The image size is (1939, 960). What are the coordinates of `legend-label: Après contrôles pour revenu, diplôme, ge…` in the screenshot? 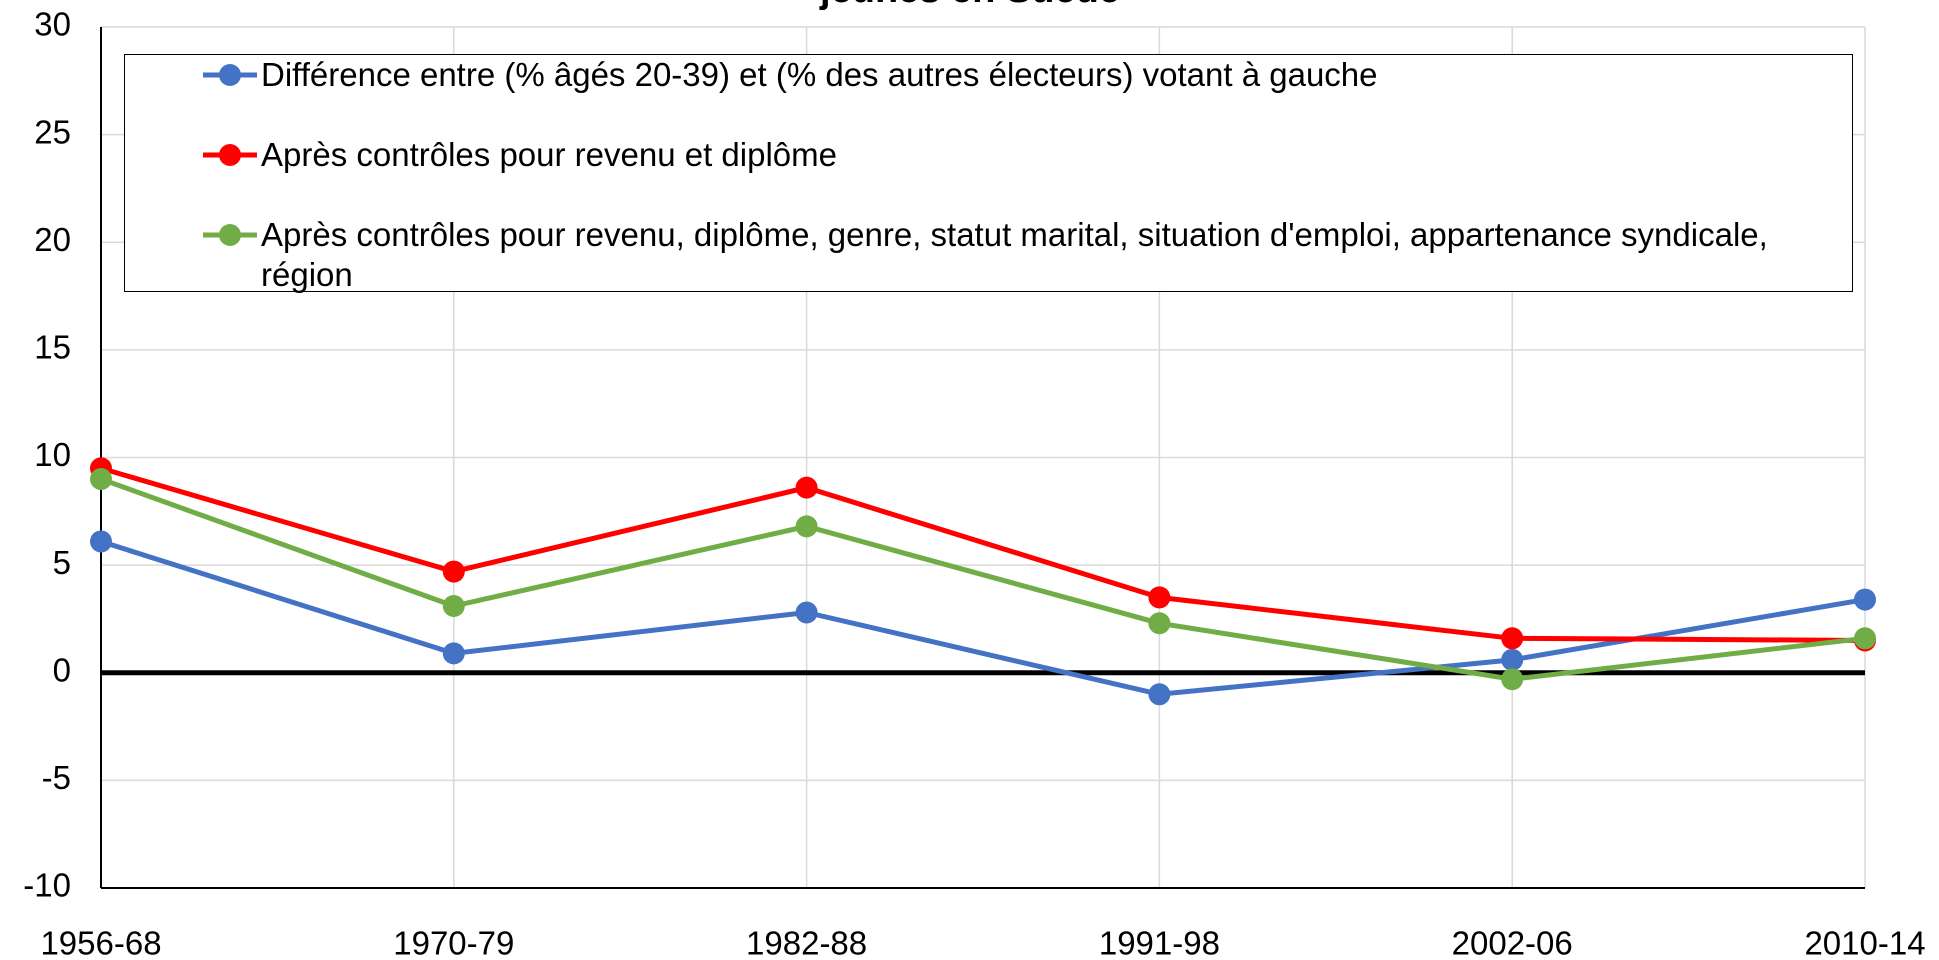 It's located at (1014, 254).